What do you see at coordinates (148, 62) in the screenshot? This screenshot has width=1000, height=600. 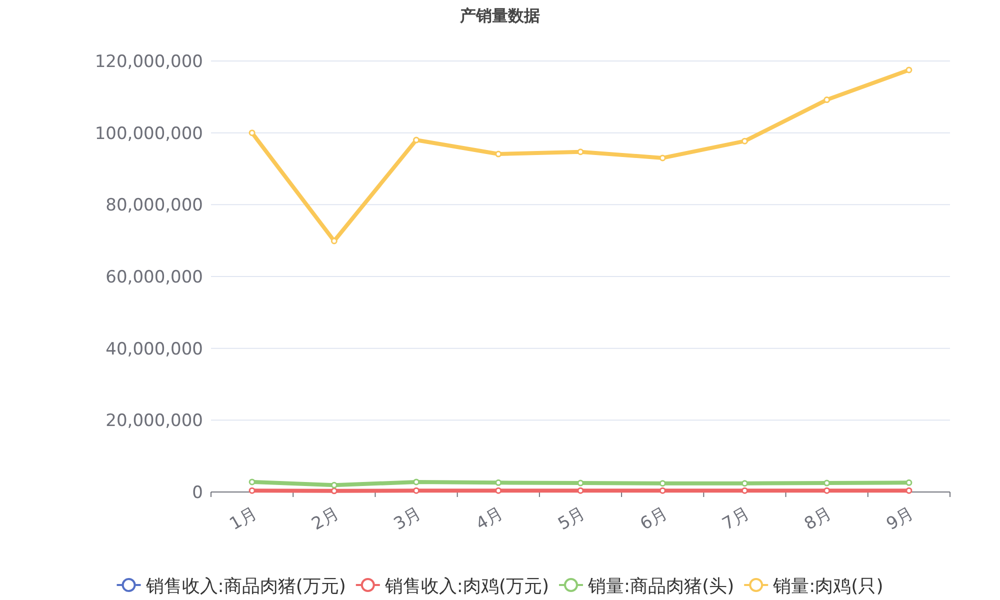 I see `y-tick-label: 120,000,000` at bounding box center [148, 62].